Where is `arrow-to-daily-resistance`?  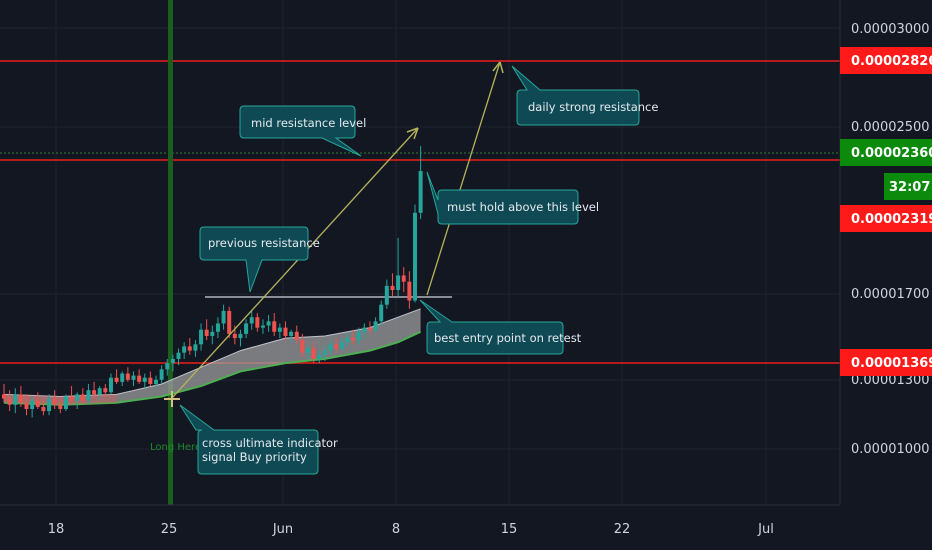
arrow-to-daily-resistance is located at coordinates (463, 178).